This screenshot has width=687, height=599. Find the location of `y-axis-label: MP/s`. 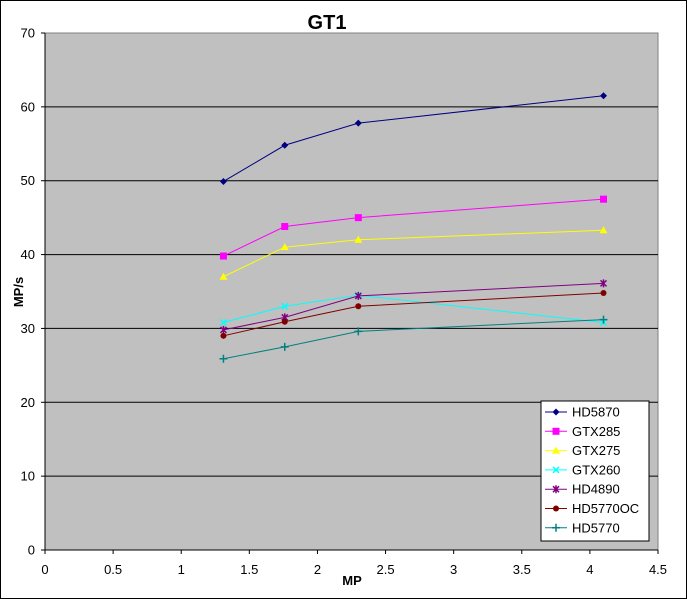

y-axis-label: MP/s is located at coordinates (18, 292).